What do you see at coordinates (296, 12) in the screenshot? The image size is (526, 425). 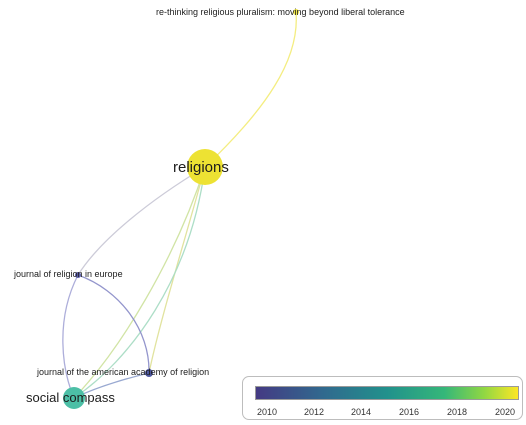 I see `node-rethinking` at bounding box center [296, 12].